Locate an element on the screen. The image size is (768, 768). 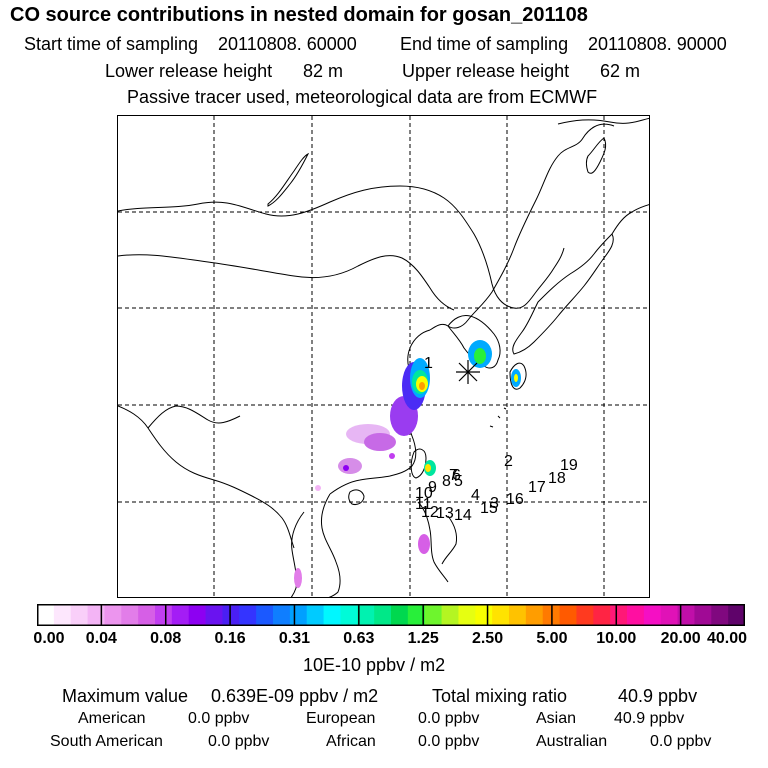
color-scale-tick-label: 40.00 is located at coordinates (727, 638).